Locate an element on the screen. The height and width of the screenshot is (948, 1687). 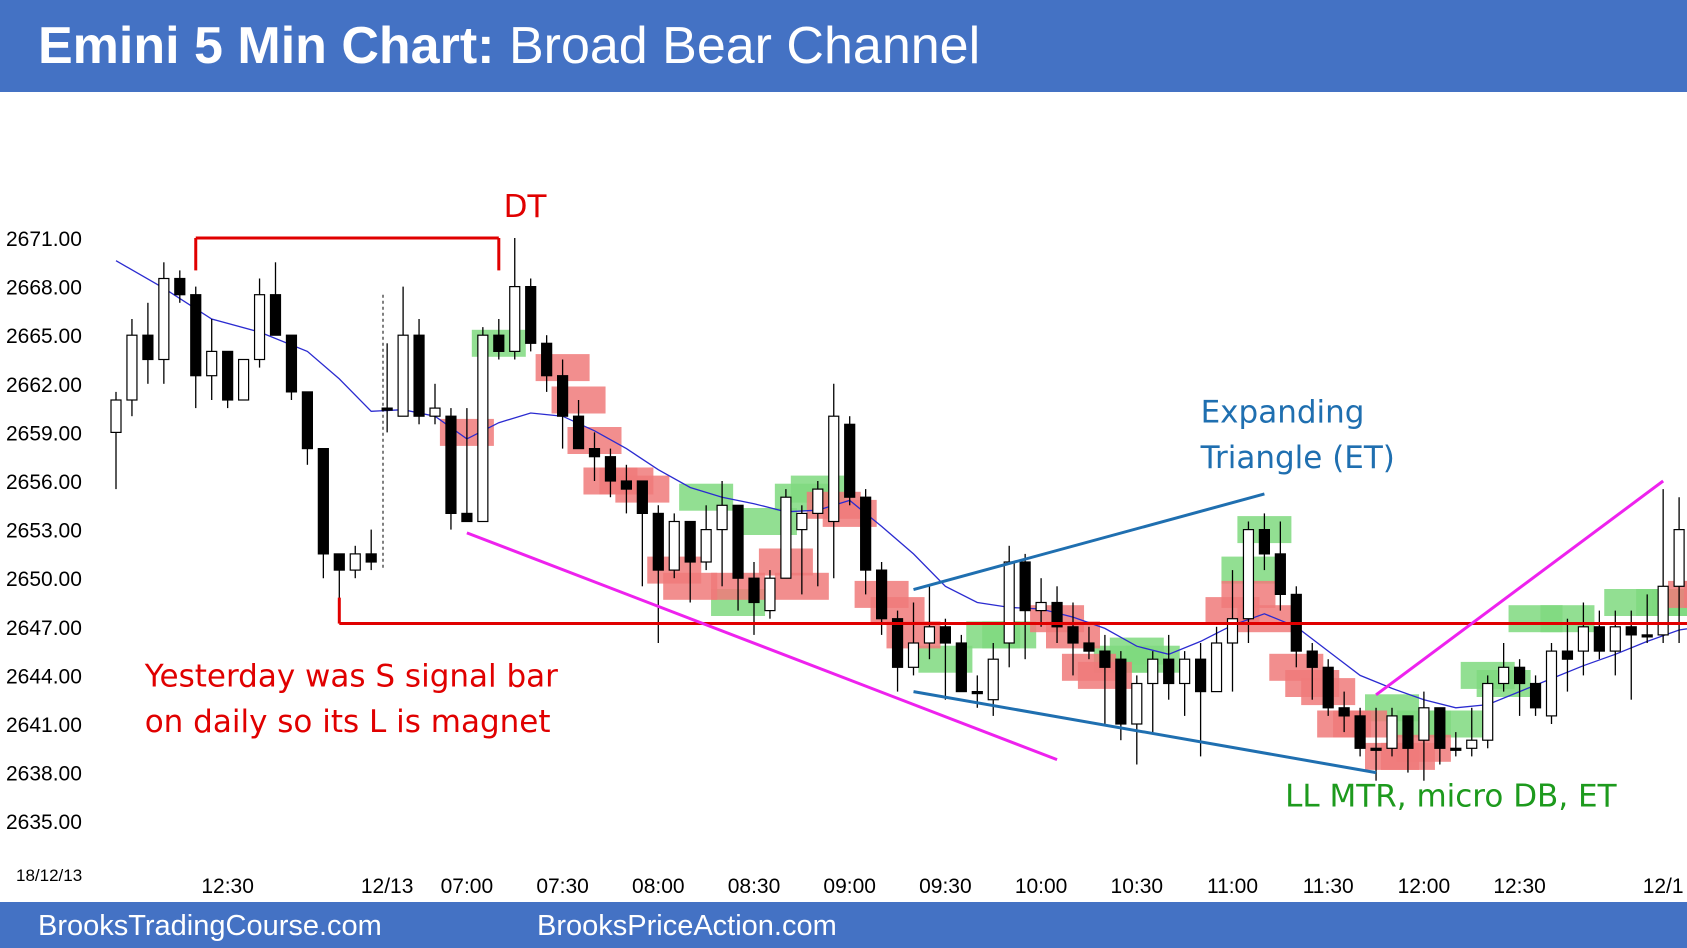
x-tick-label: 08:30 is located at coordinates (754, 886).